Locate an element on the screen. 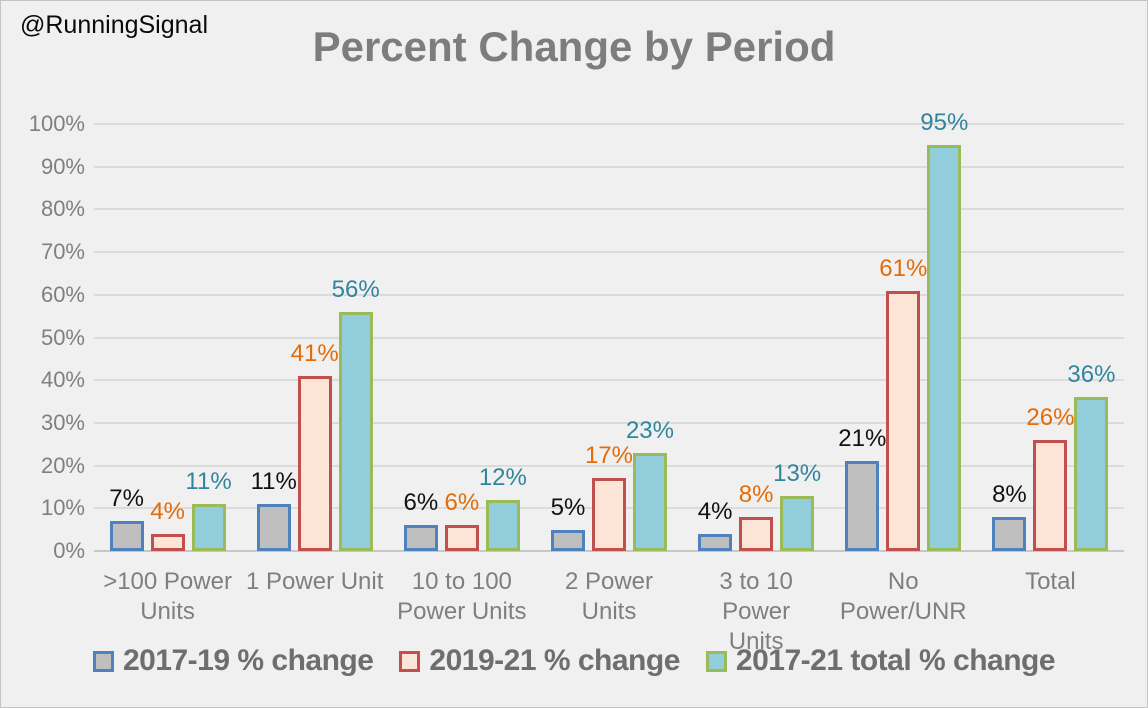  bar-data-label: 23% is located at coordinates (650, 430).